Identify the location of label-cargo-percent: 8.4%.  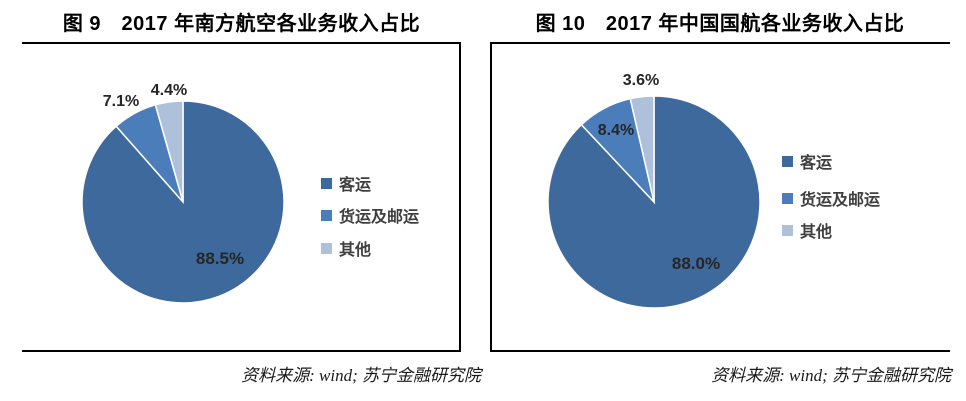
(616, 130).